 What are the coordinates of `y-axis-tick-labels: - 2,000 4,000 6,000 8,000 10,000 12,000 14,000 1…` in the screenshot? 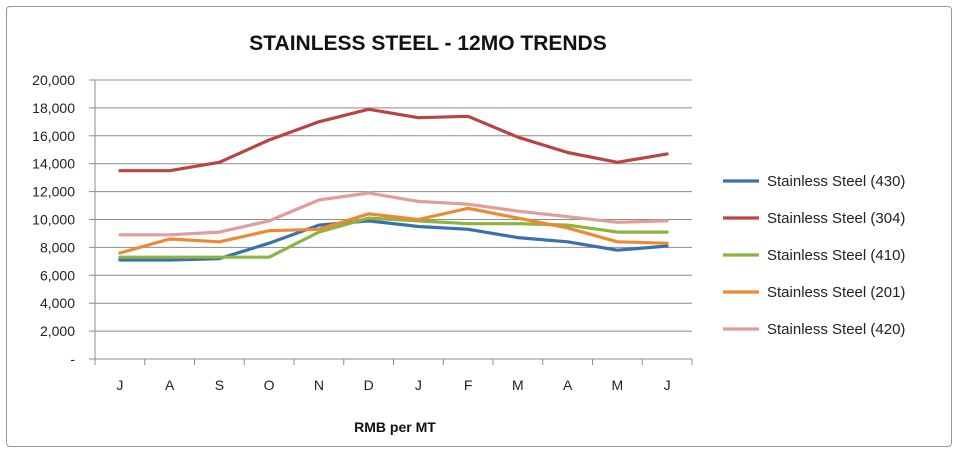 It's located at (53, 219).